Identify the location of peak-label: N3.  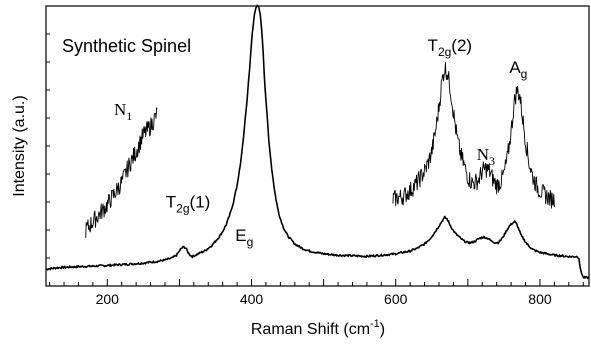
(486, 156).